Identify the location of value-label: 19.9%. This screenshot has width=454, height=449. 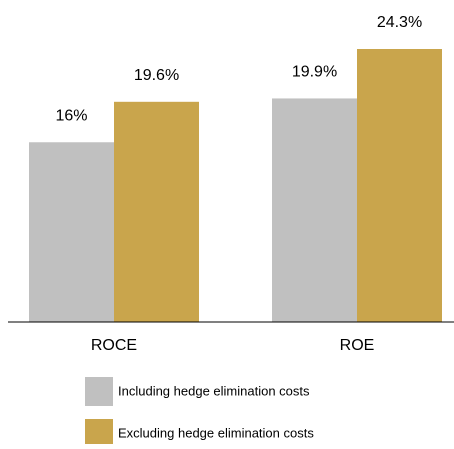
(314, 72).